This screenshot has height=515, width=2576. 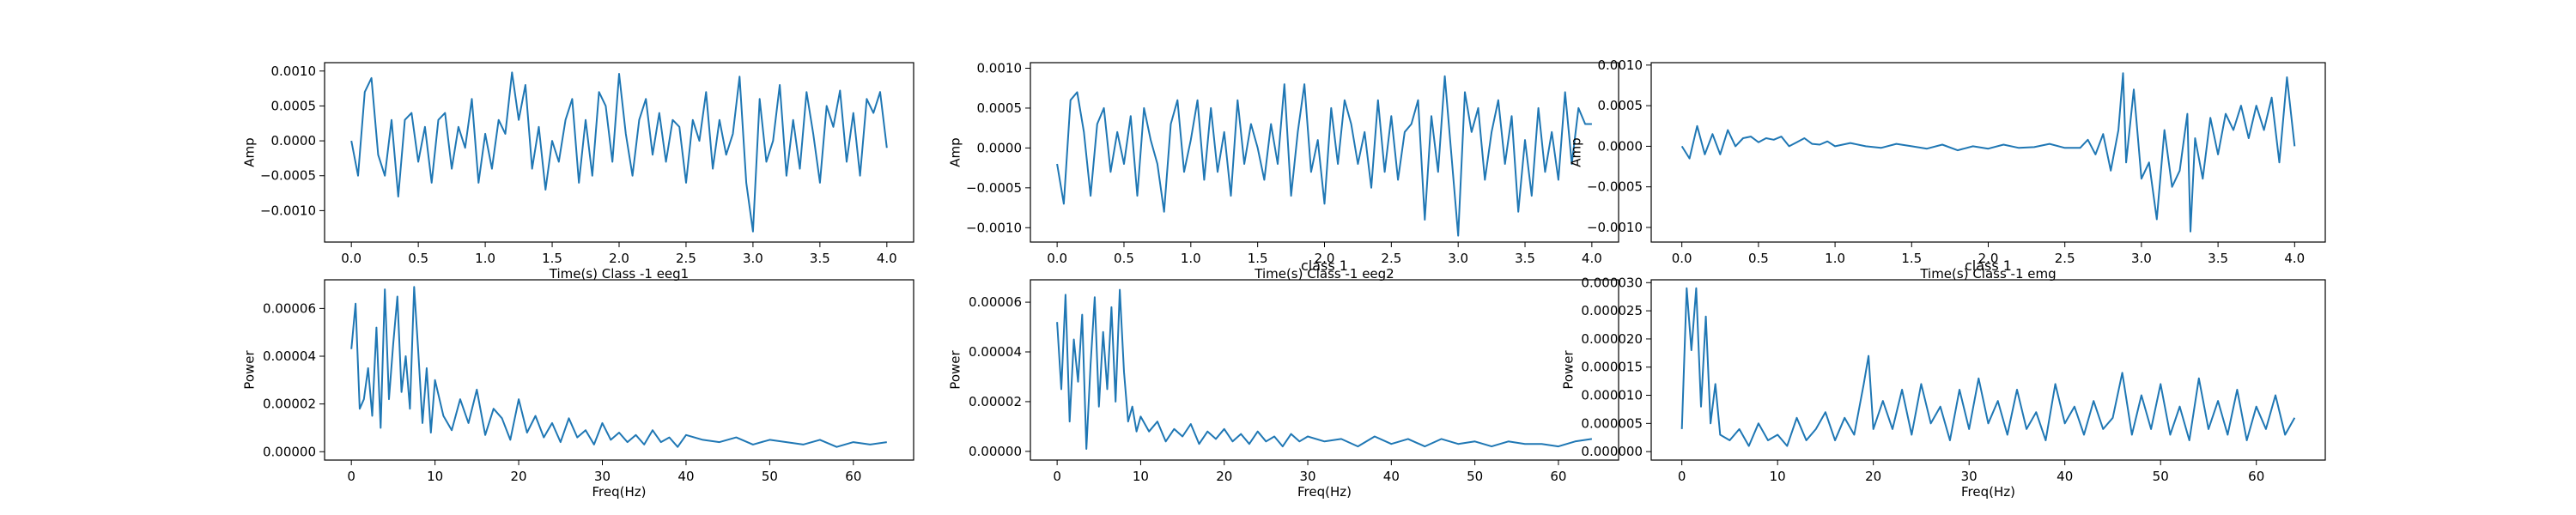 I want to click on y-tick-label-eeg1_psd-2: 0.00004, so click(x=290, y=356).